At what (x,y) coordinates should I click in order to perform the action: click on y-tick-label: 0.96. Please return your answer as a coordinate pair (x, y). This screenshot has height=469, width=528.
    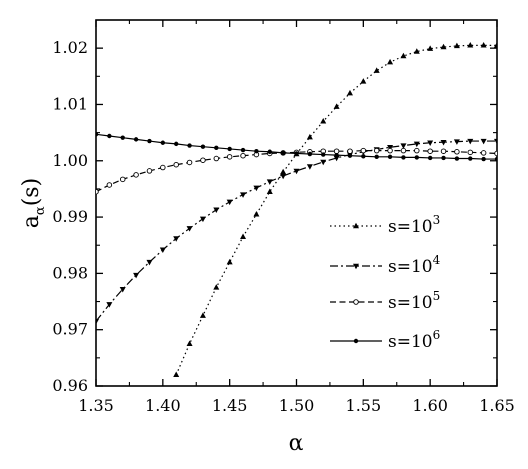
    Looking at the image, I should click on (70, 385).